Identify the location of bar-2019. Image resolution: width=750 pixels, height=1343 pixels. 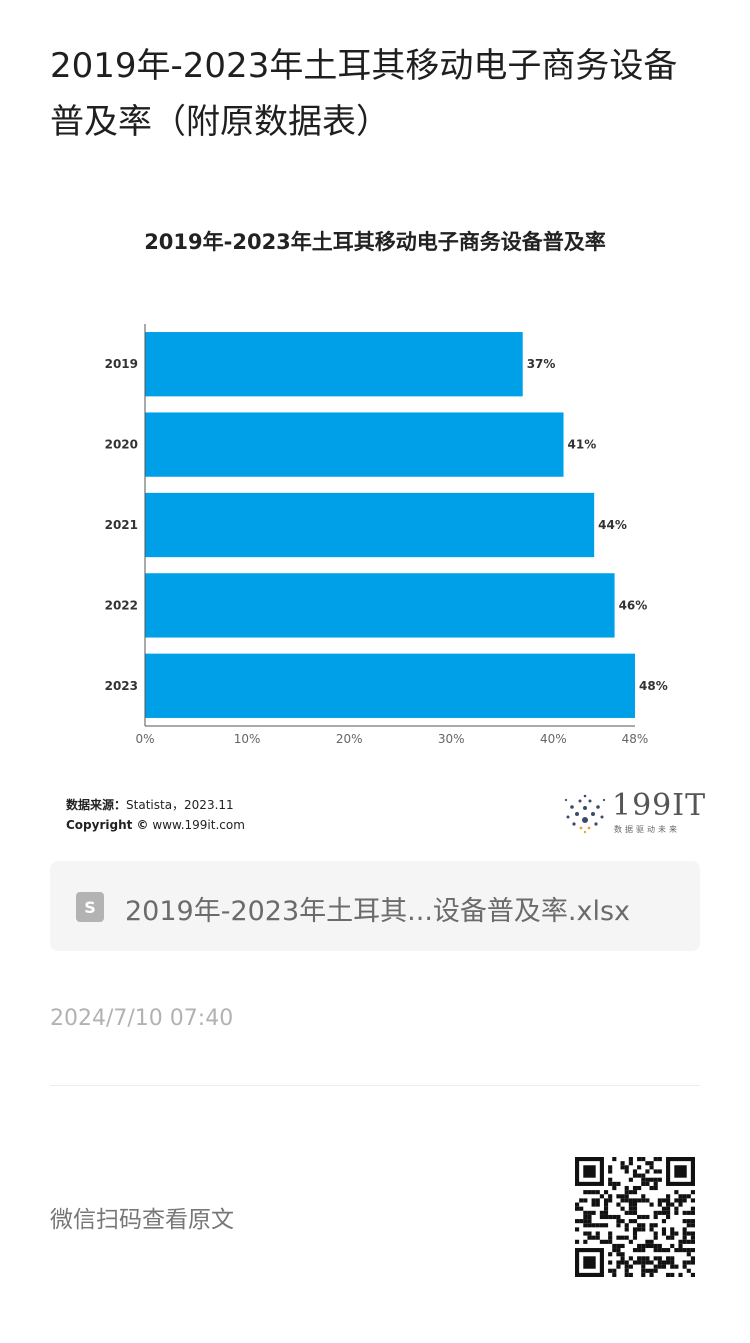
(334, 364).